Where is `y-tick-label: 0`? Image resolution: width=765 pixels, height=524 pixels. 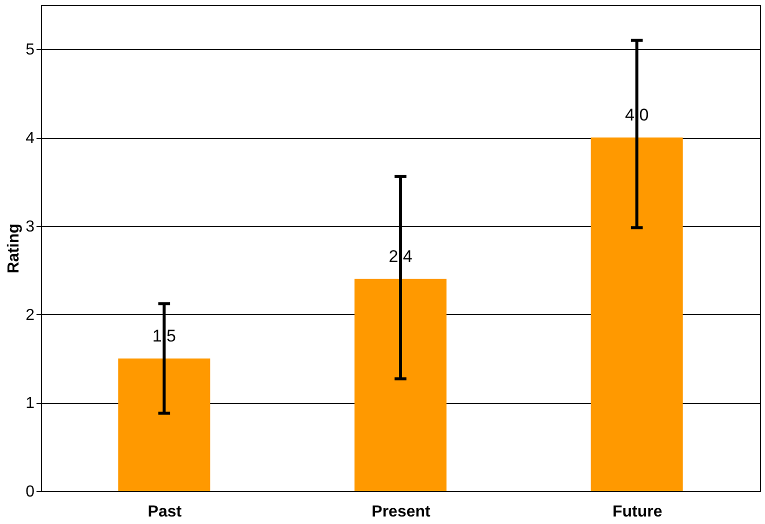
y-tick-label: 0 is located at coordinates (30, 492).